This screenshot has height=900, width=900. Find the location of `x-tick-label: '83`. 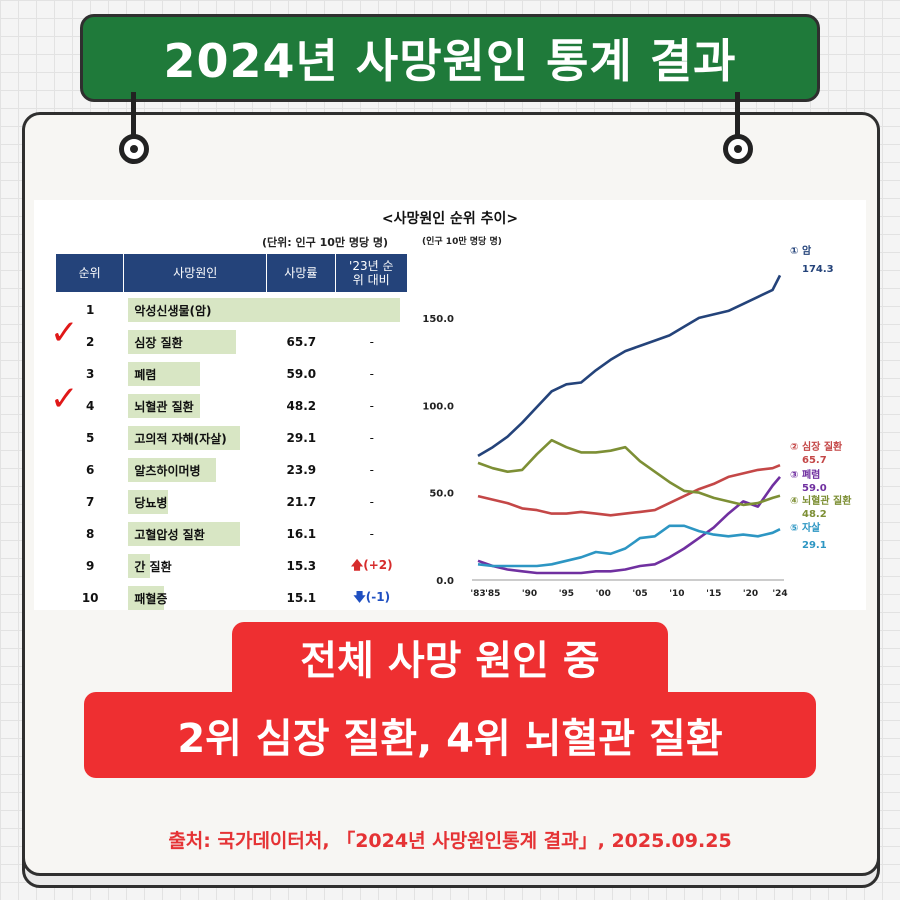

x-tick-label: '83 is located at coordinates (477, 594).